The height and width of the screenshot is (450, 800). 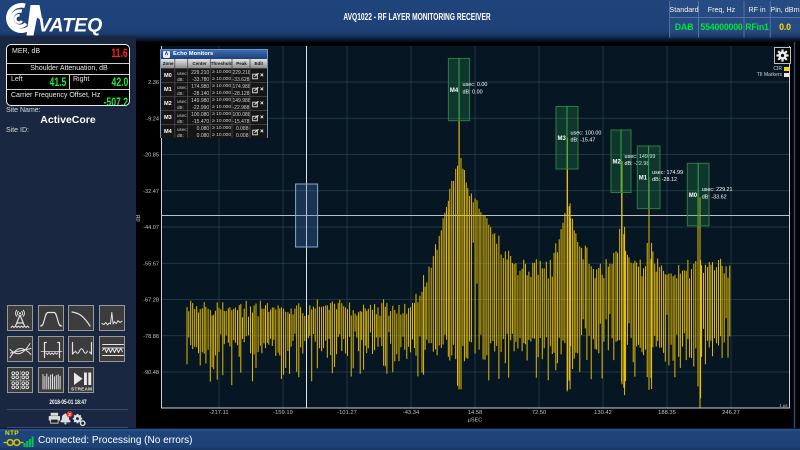 What do you see at coordinates (683, 9) in the screenshot?
I see `svg-text: Standard` at bounding box center [683, 9].